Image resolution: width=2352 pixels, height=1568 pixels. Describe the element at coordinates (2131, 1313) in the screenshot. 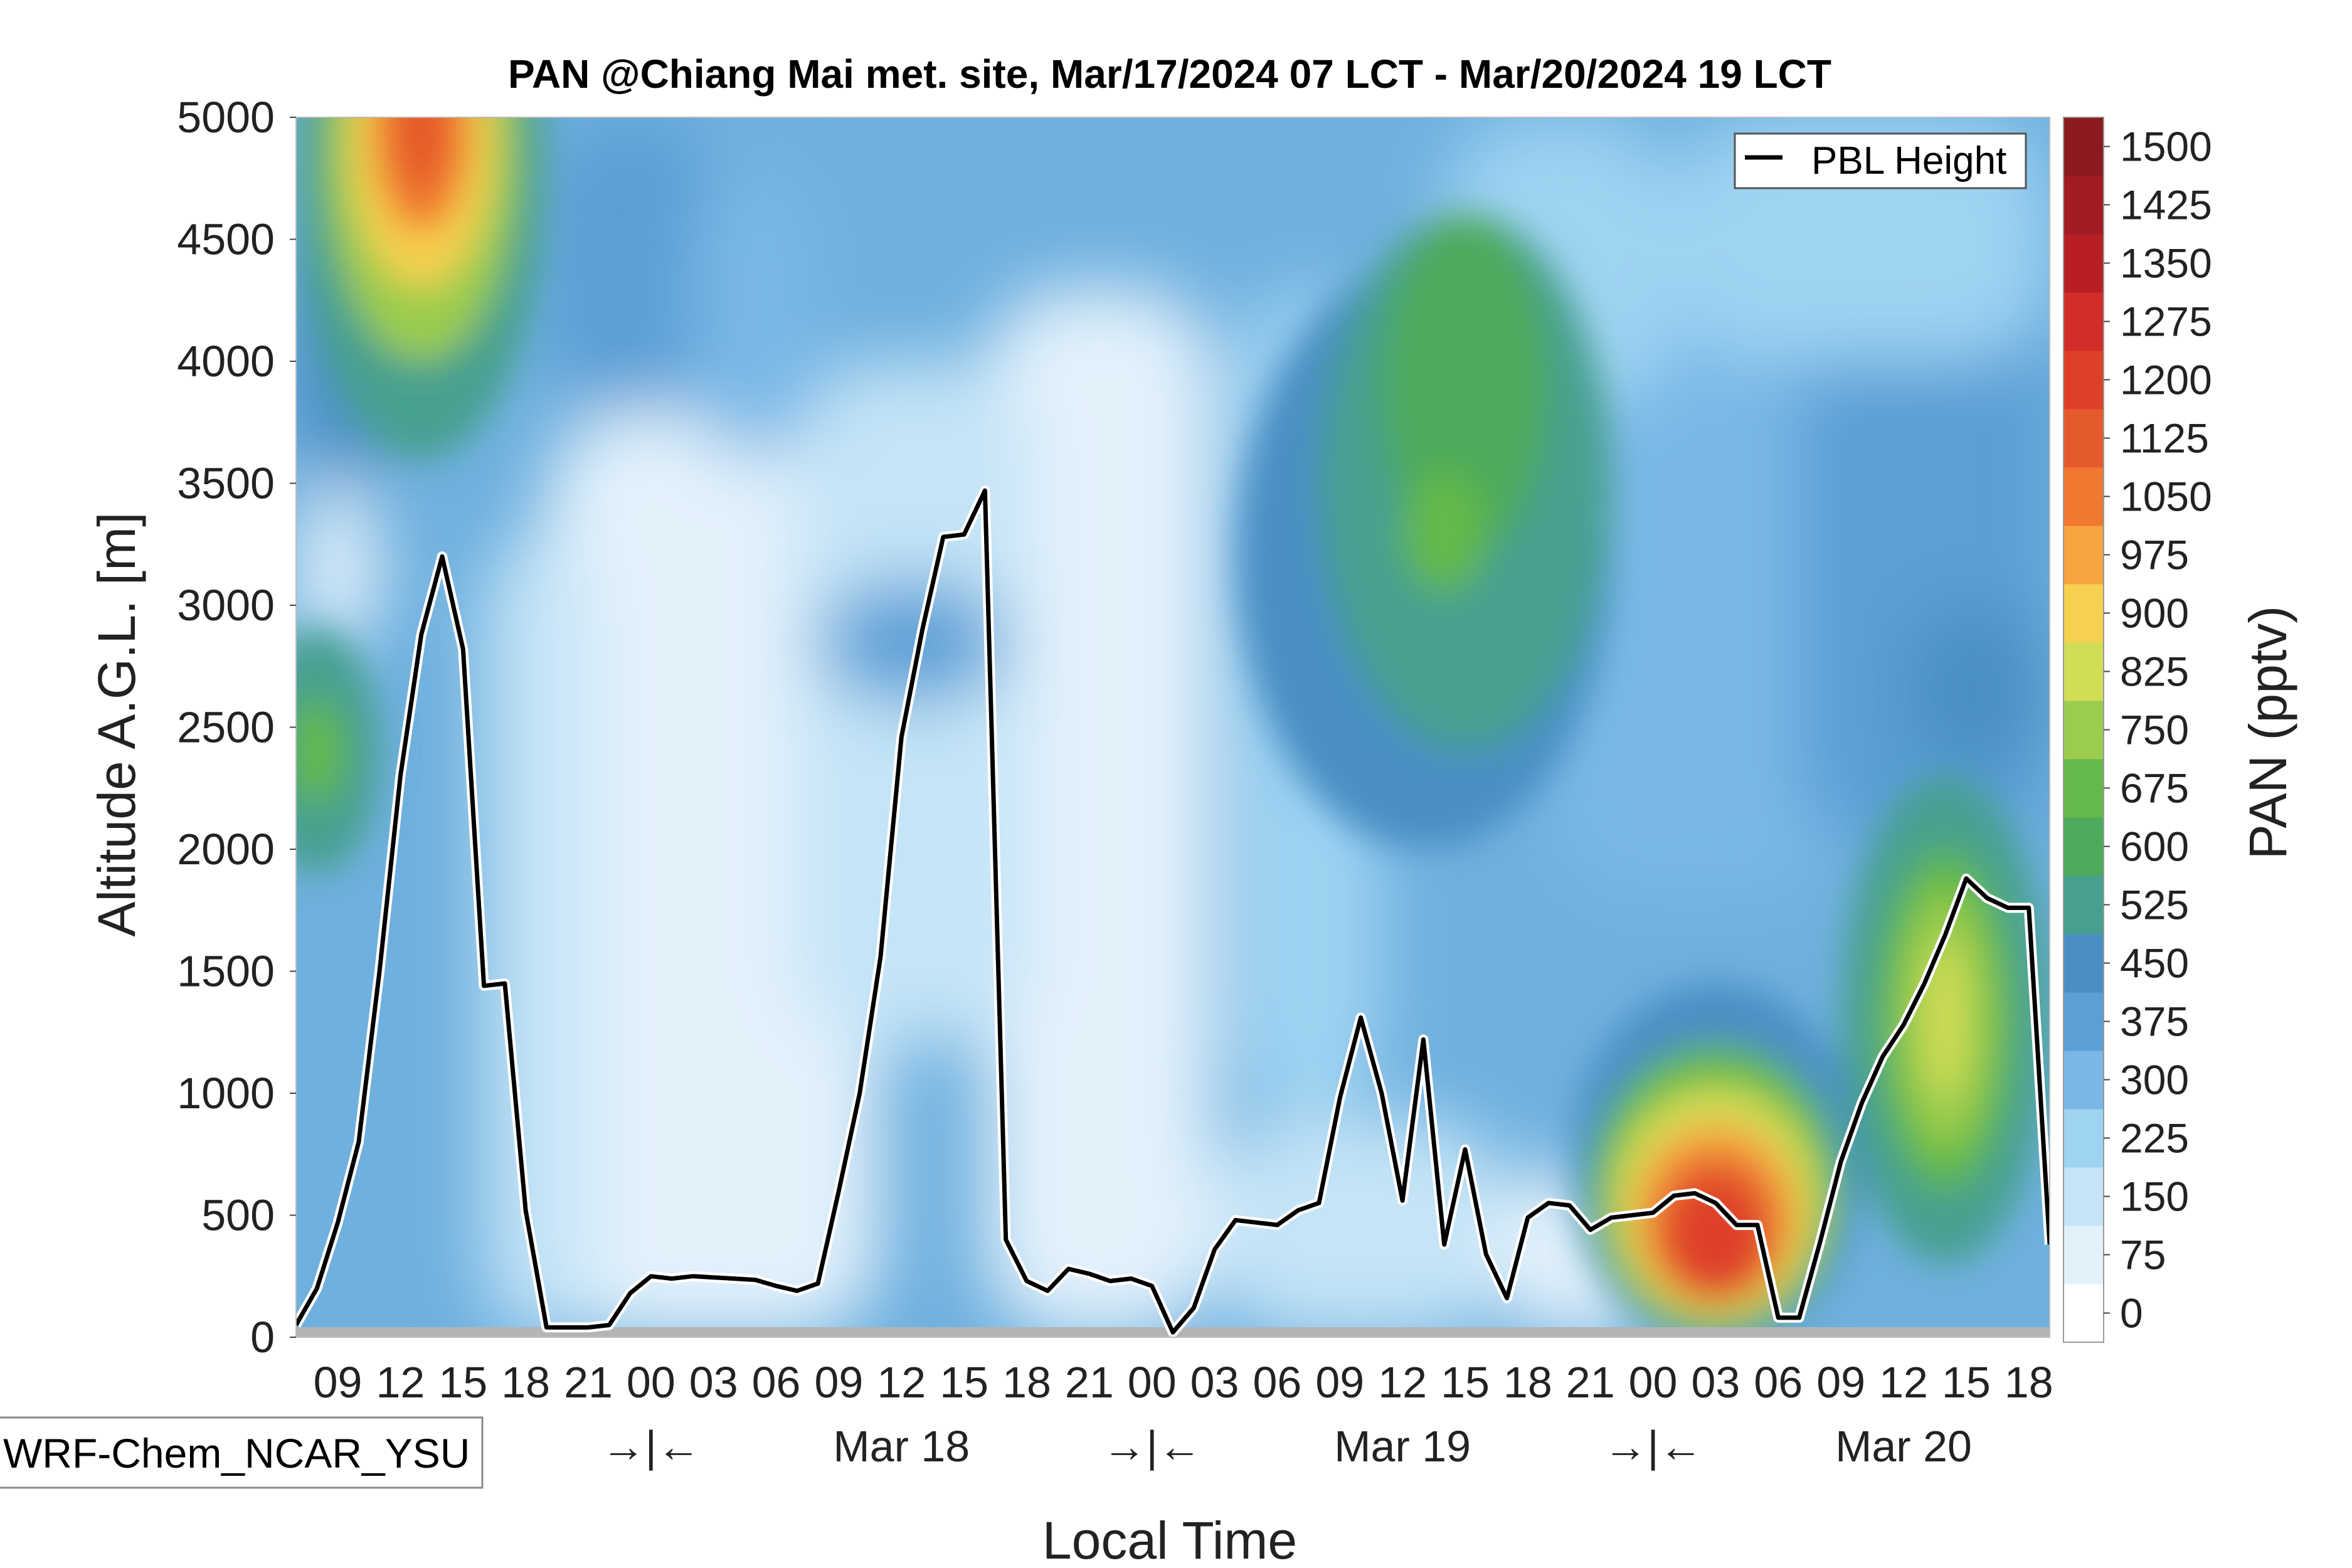

I see `colorbar-tick-label: 0` at that location.